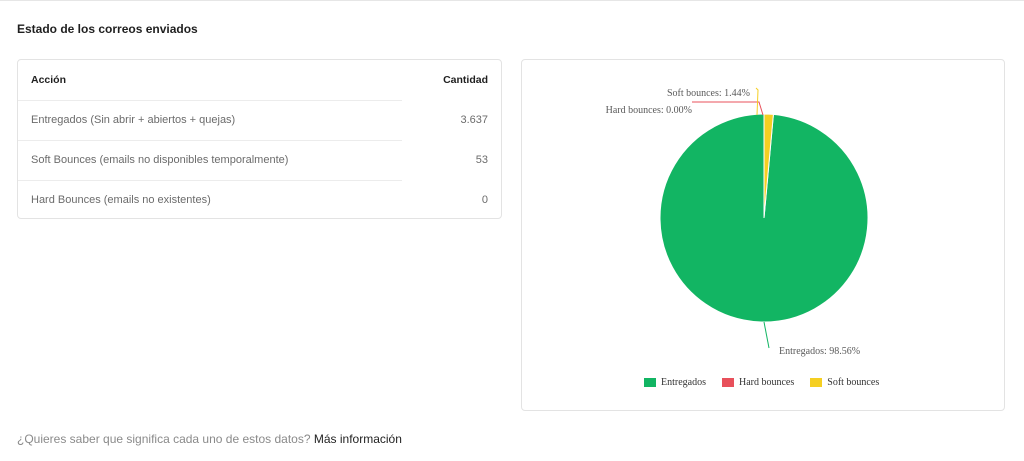  Describe the element at coordinates (853, 382) in the screenshot. I see `legend-label: Soft bounces` at that location.